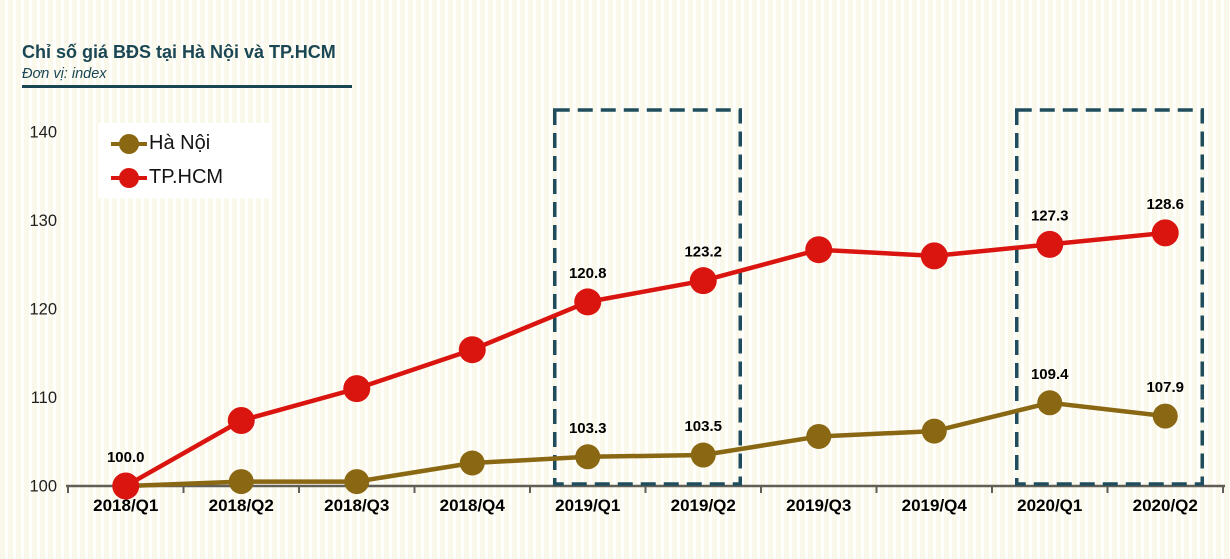 This screenshot has width=1230, height=559. What do you see at coordinates (43, 221) in the screenshot?
I see `y-axis-label: 130` at bounding box center [43, 221].